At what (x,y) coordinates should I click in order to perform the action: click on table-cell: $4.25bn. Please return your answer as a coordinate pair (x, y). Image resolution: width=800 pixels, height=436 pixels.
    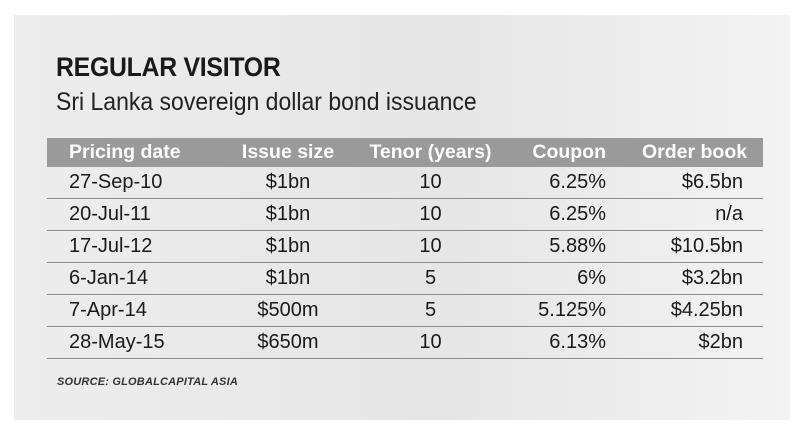
    Looking at the image, I should click on (696, 310).